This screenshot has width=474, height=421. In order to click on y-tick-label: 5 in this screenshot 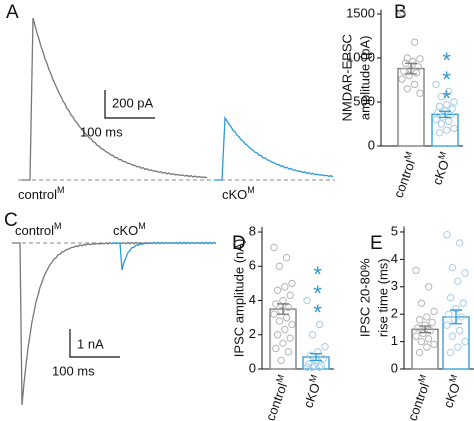, I will do `click(394, 230)`.